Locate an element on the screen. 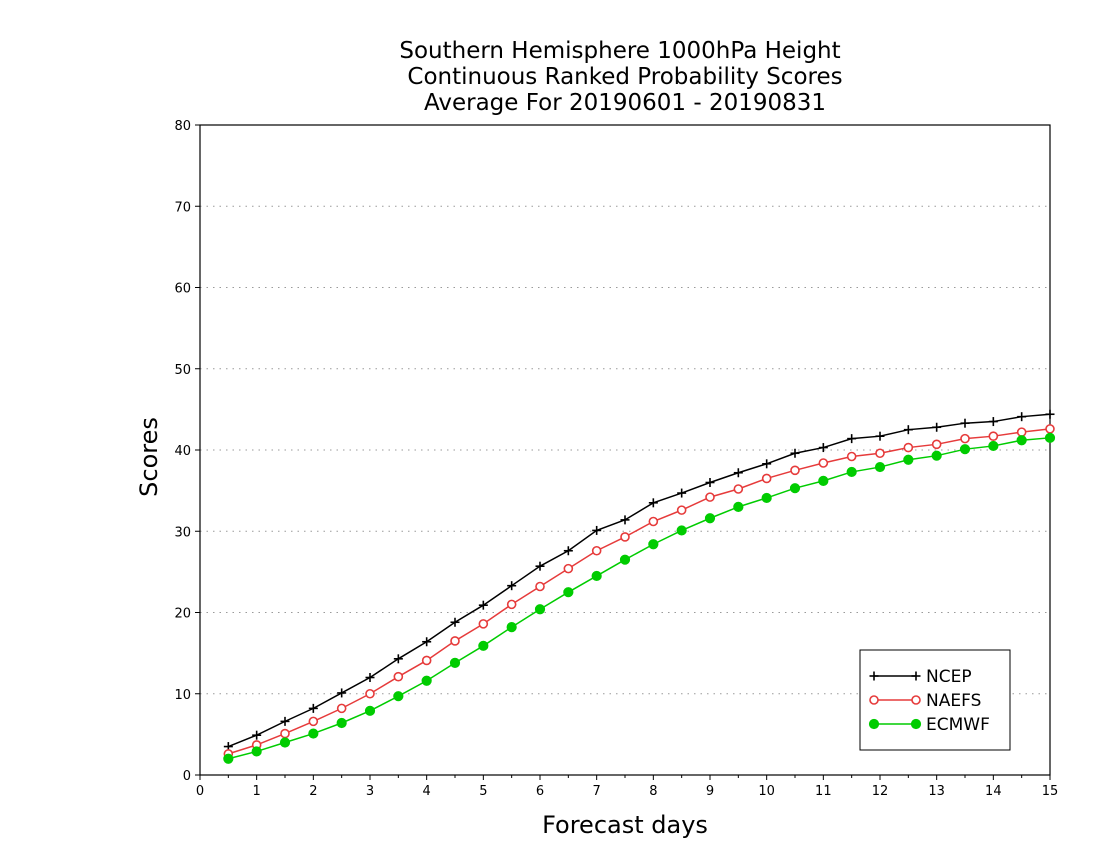 The width and height of the screenshot is (1100, 850). x-tick-label: 7 is located at coordinates (597, 791).